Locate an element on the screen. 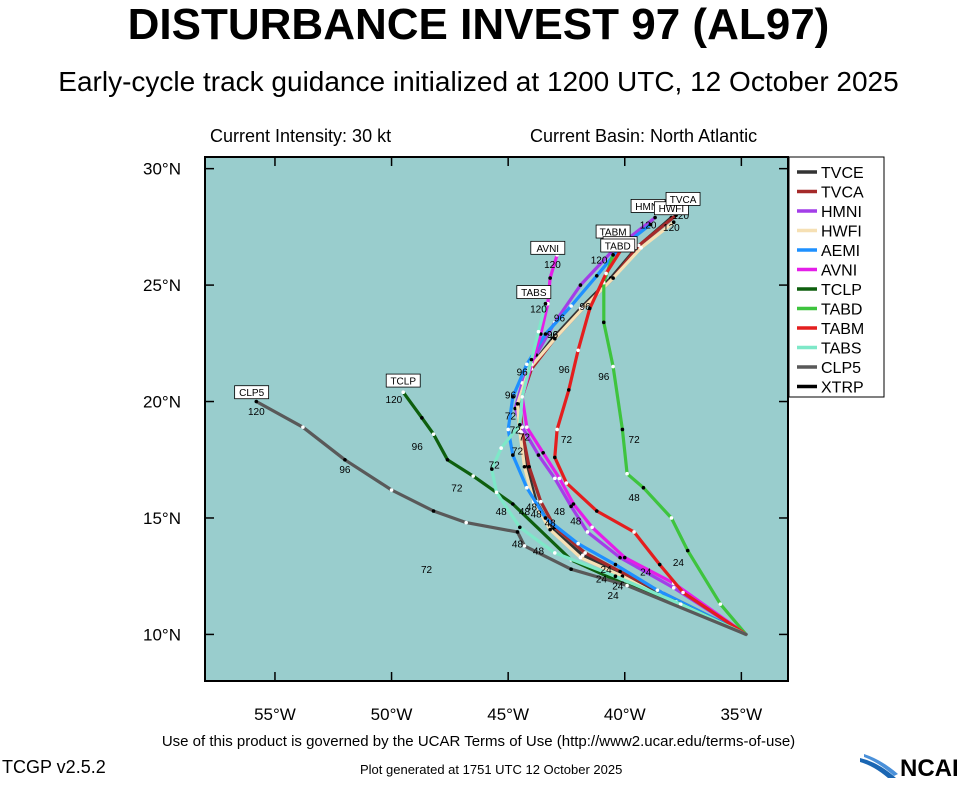  y-tick-label: 15°N is located at coordinates (162, 518).